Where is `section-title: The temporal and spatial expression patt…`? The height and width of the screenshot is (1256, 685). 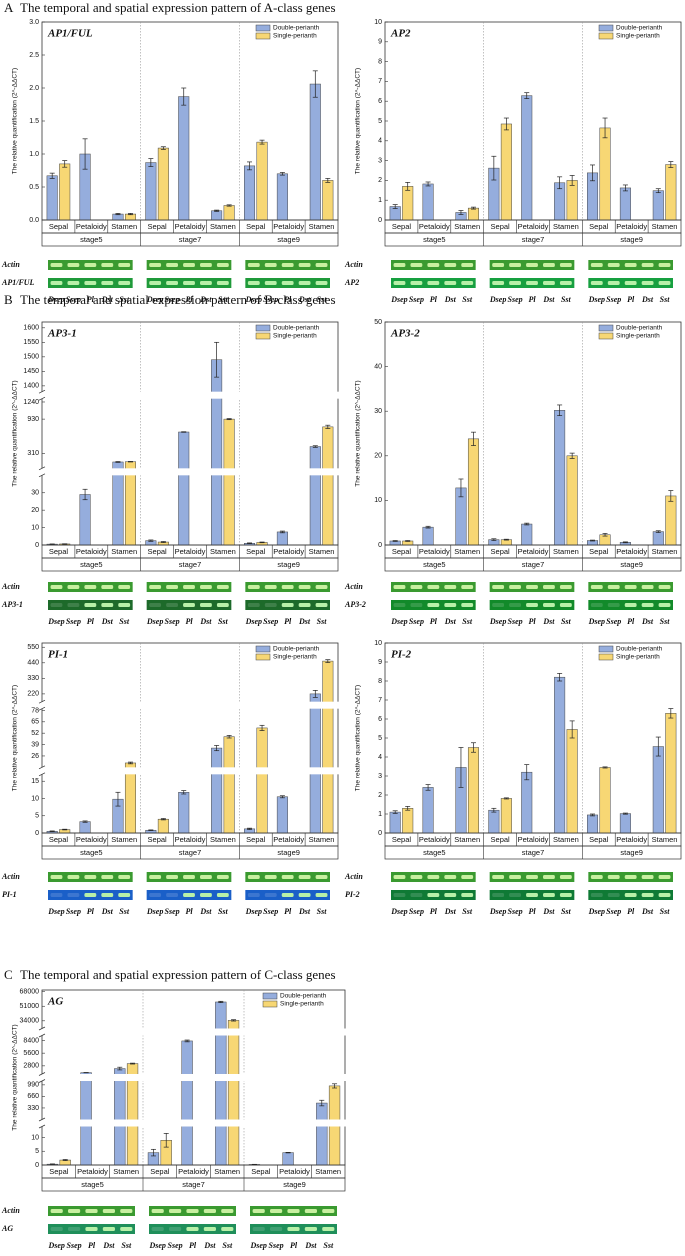 section-title: The temporal and spatial expression patt… is located at coordinates (178, 299).